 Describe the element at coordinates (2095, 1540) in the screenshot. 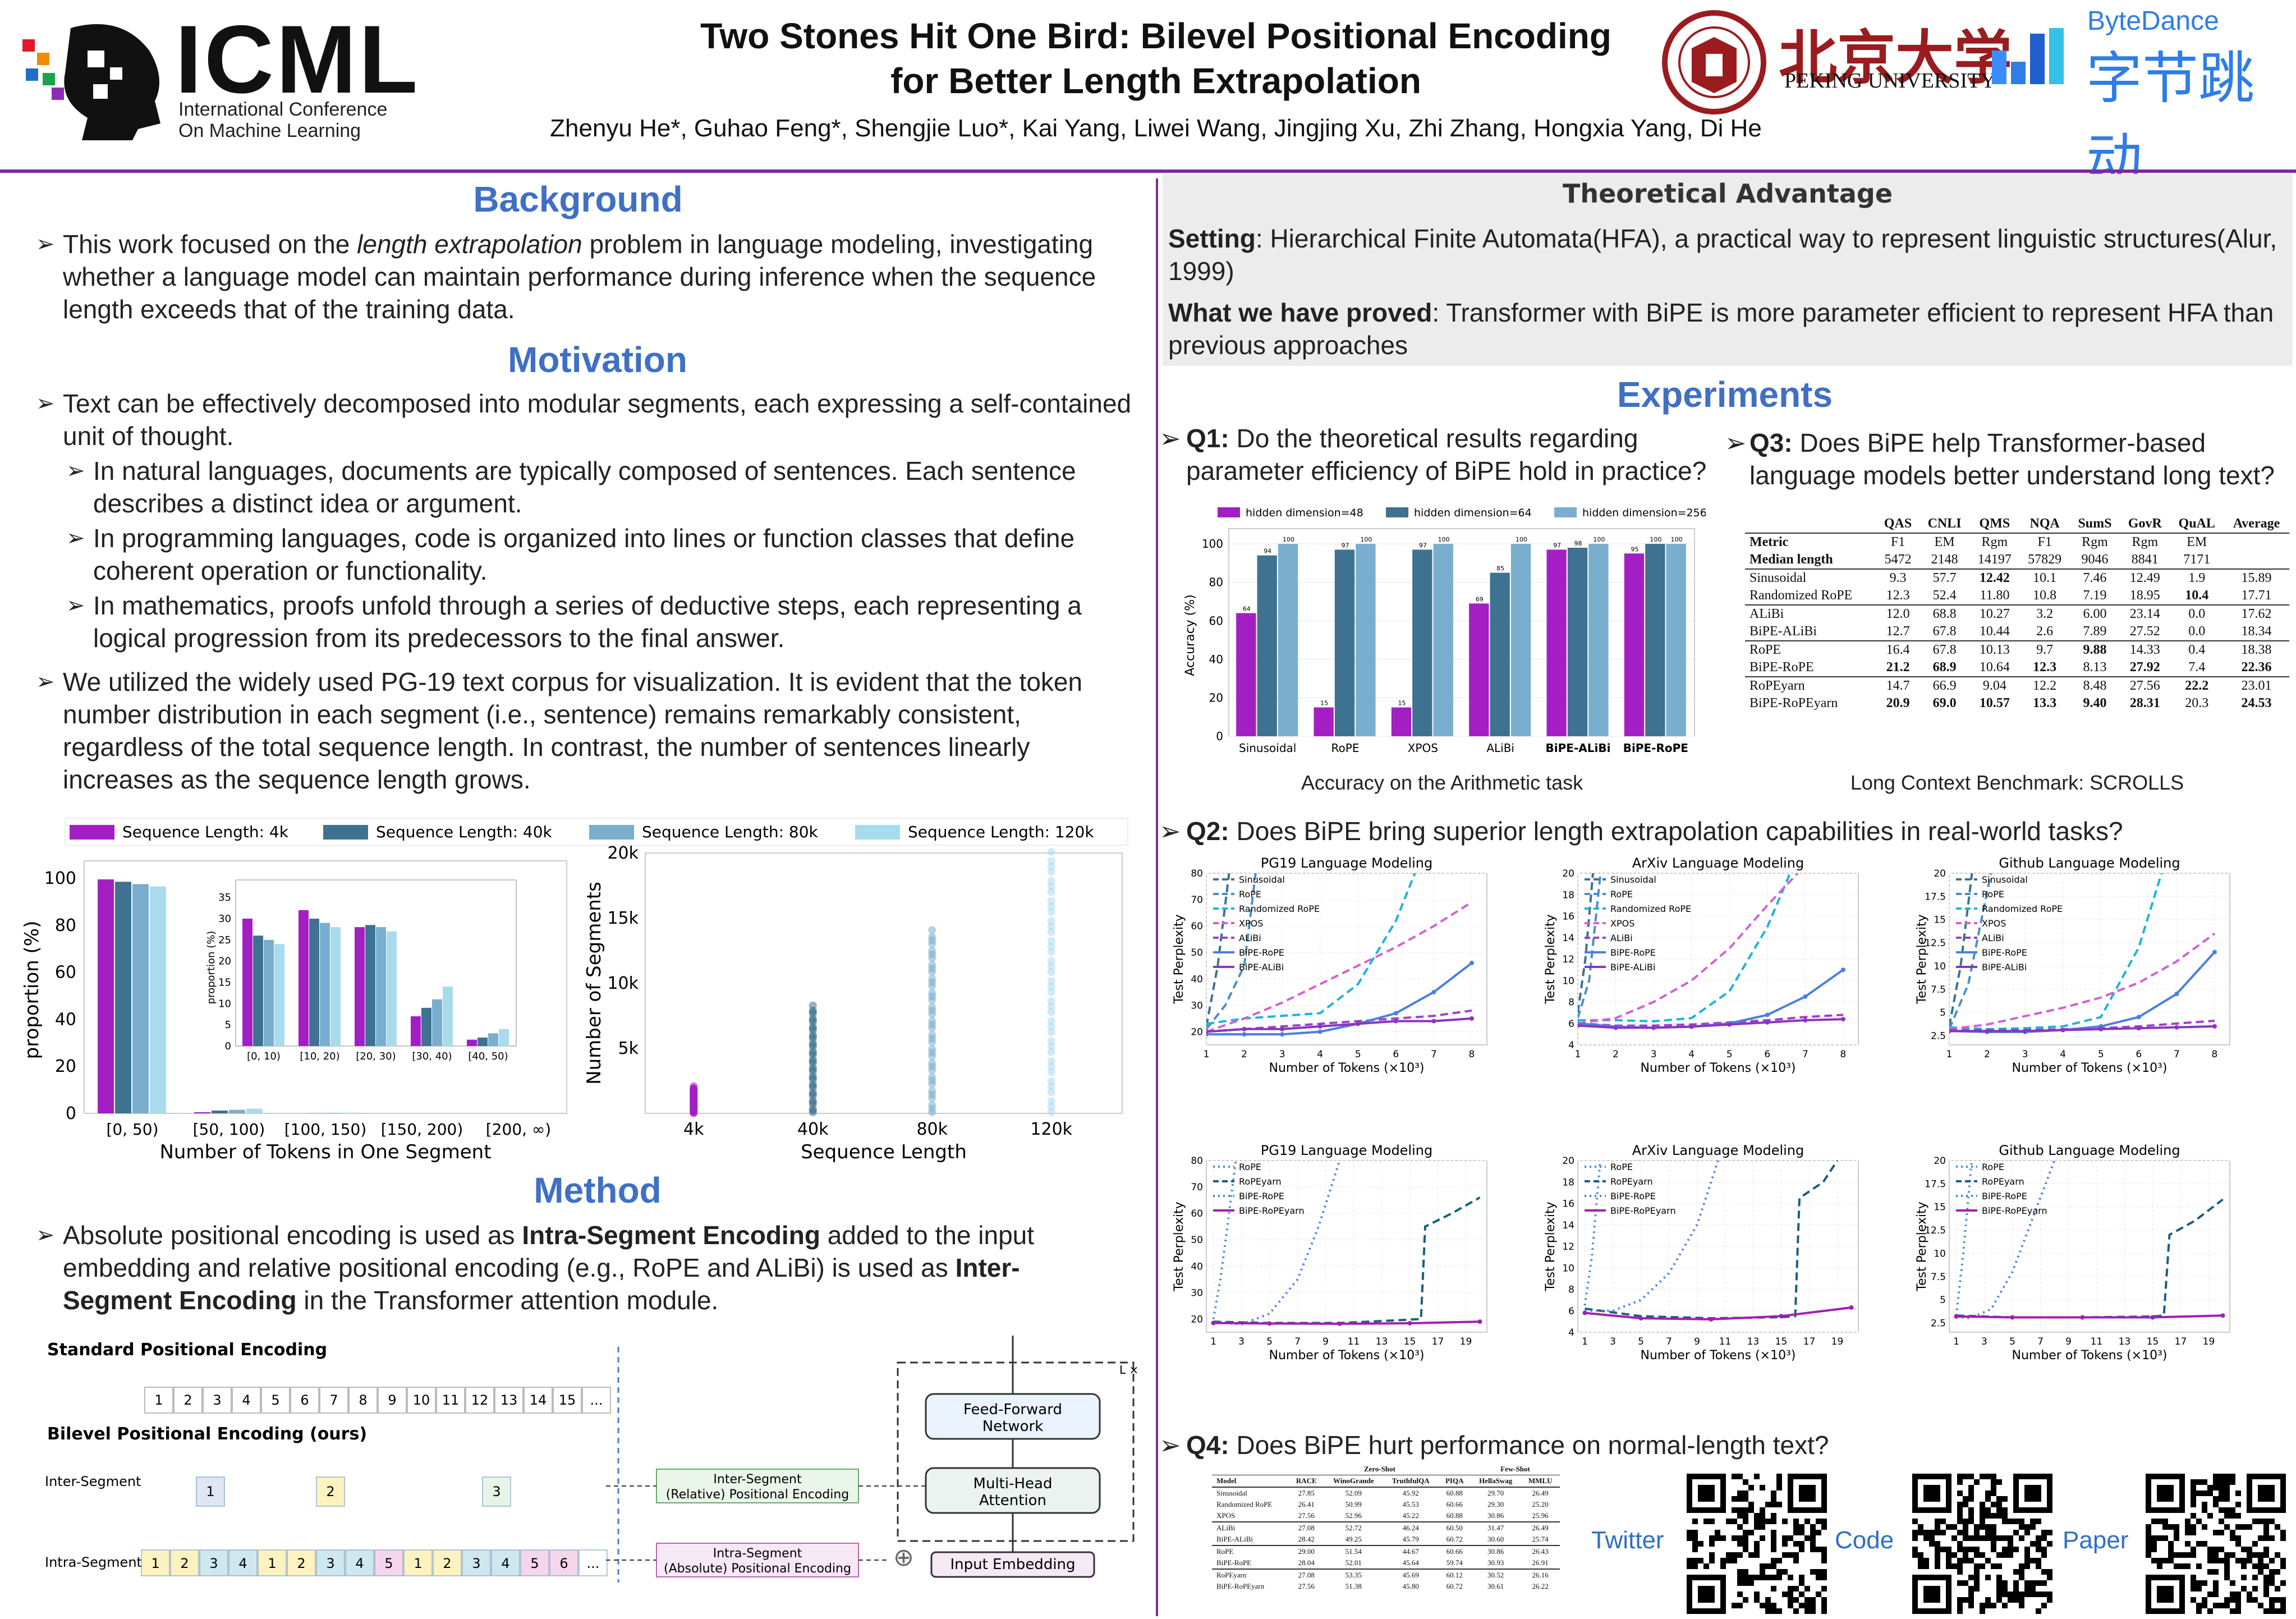

I see `paper-link: Paper` at that location.